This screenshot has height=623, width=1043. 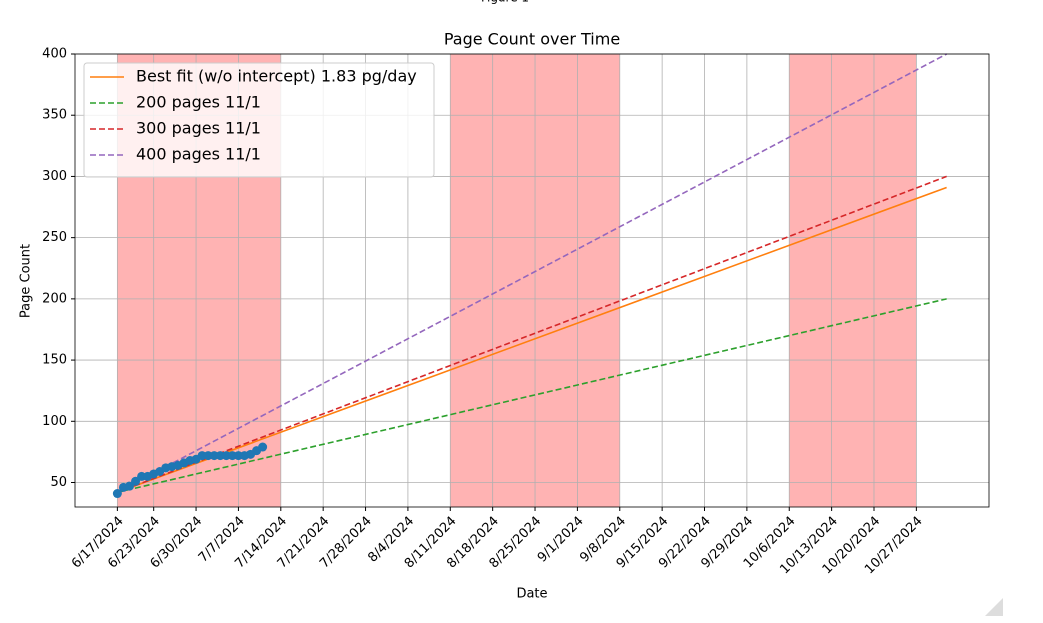 I want to click on legend-box, so click(x=259, y=120).